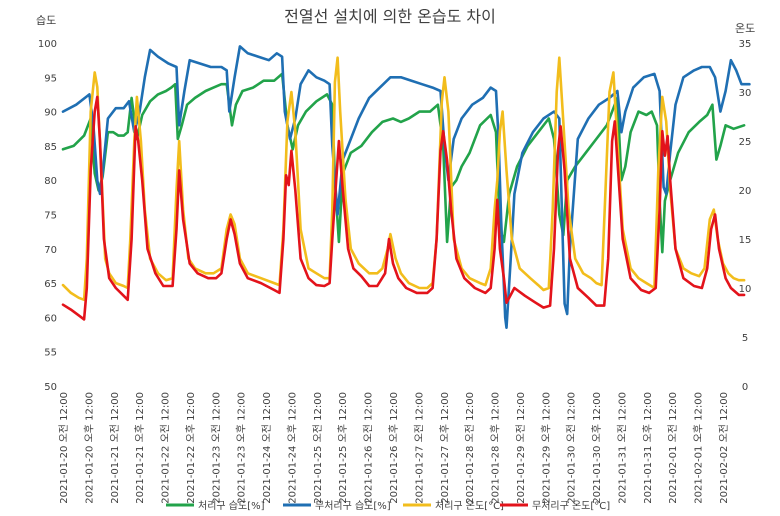 This screenshot has height=516, width=780. I want to click on left-tick-label: 95, so click(50, 78).